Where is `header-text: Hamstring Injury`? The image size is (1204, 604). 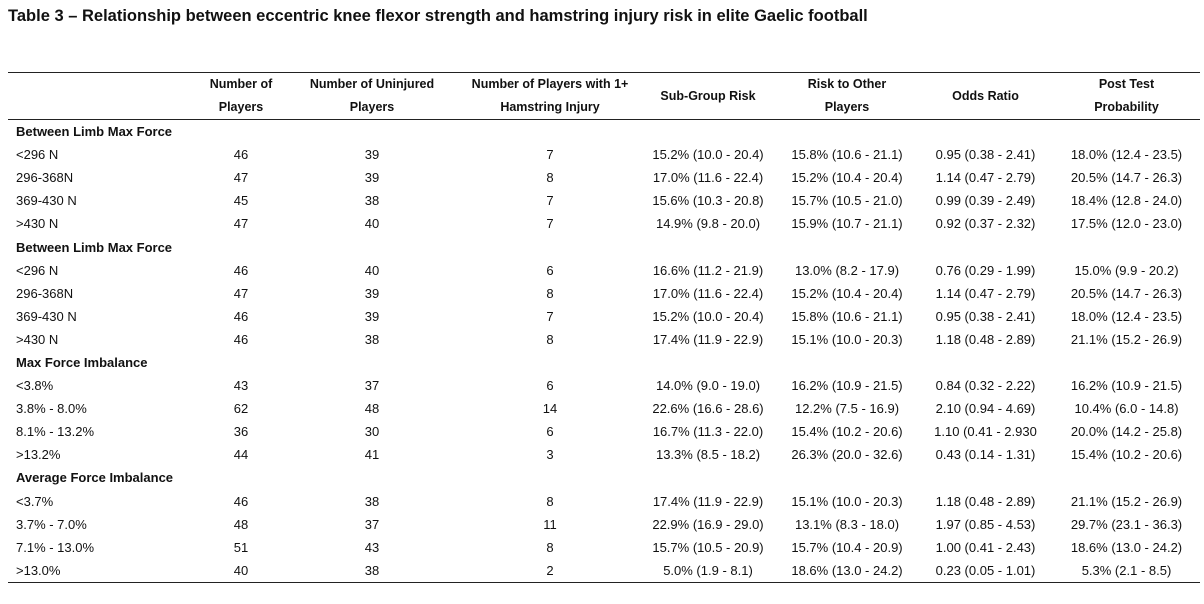
header-text: Hamstring Injury is located at coordinates (550, 107).